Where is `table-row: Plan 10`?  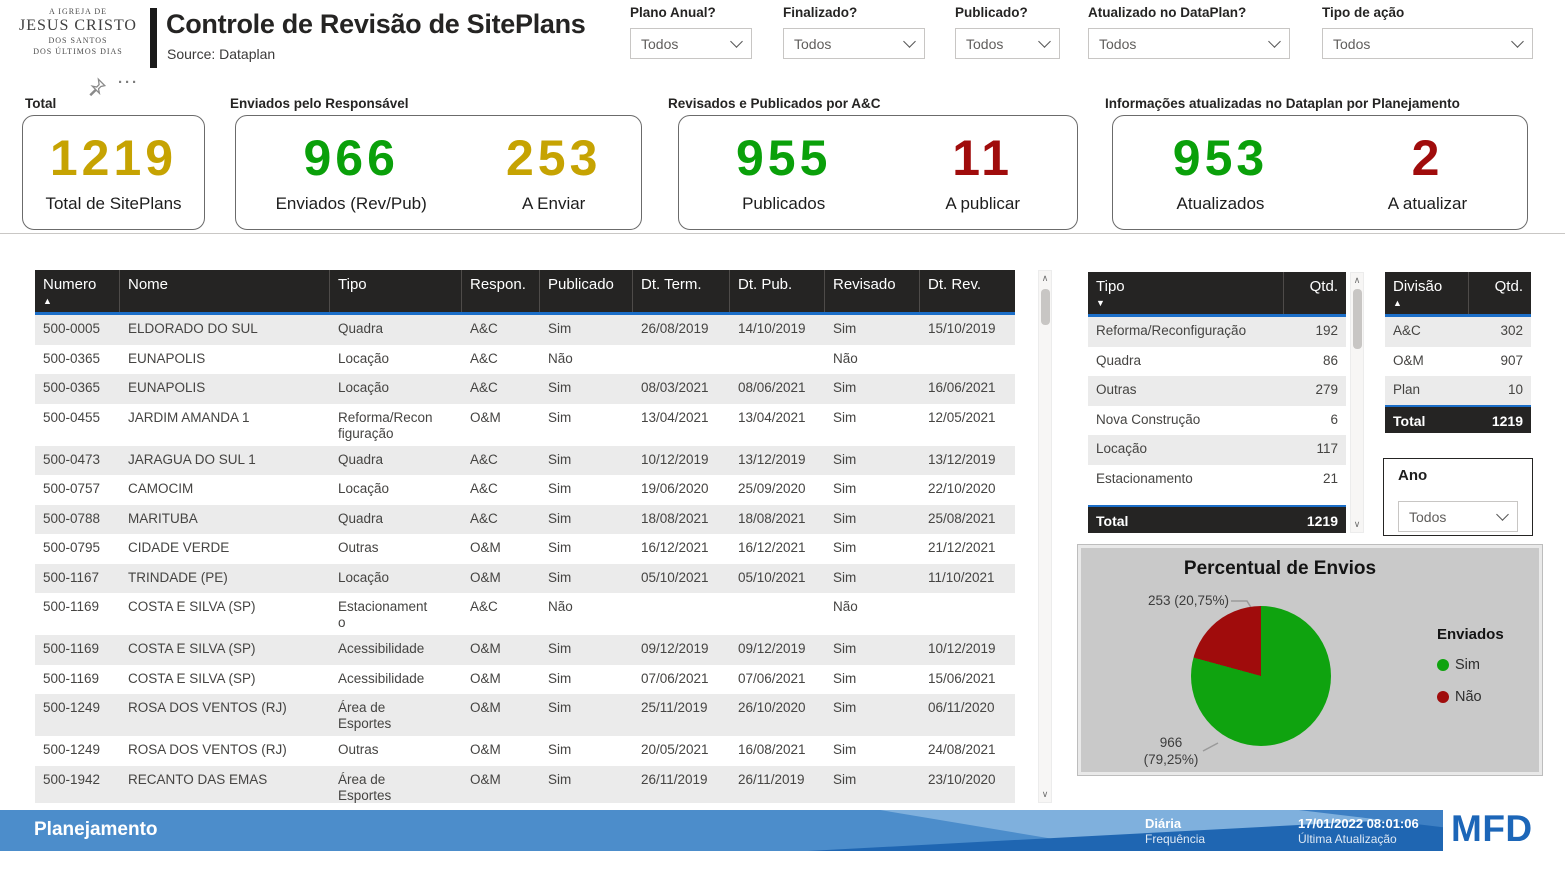 table-row: Plan 10 is located at coordinates (1458, 391).